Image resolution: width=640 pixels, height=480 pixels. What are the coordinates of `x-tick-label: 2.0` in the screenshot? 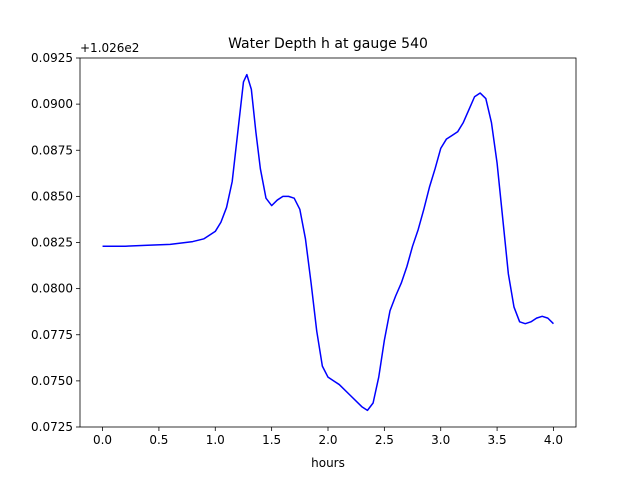 It's located at (327, 440).